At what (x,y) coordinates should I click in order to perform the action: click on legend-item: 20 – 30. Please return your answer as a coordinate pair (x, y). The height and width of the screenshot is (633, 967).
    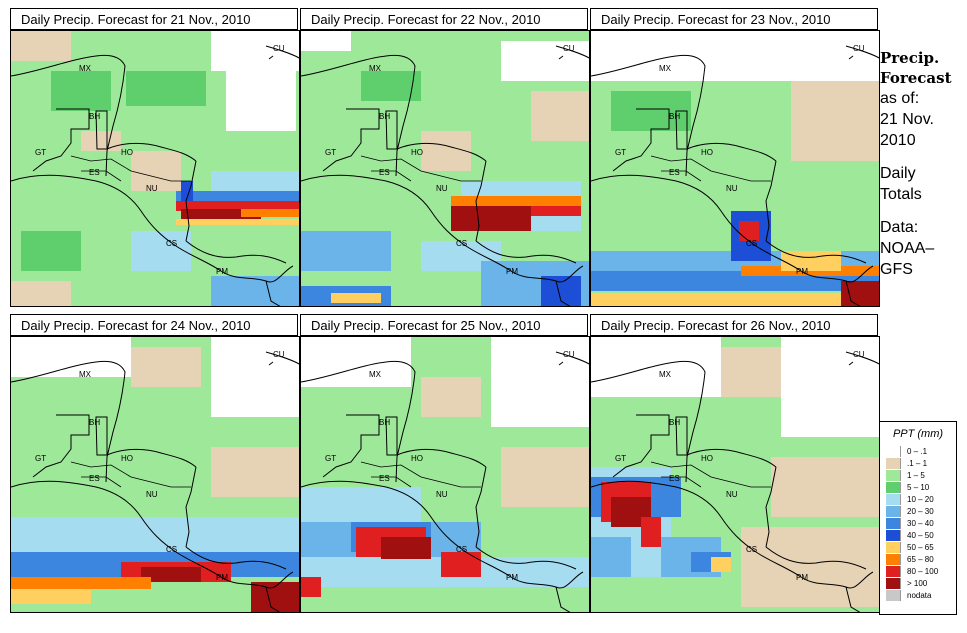
    Looking at the image, I should click on (921, 511).